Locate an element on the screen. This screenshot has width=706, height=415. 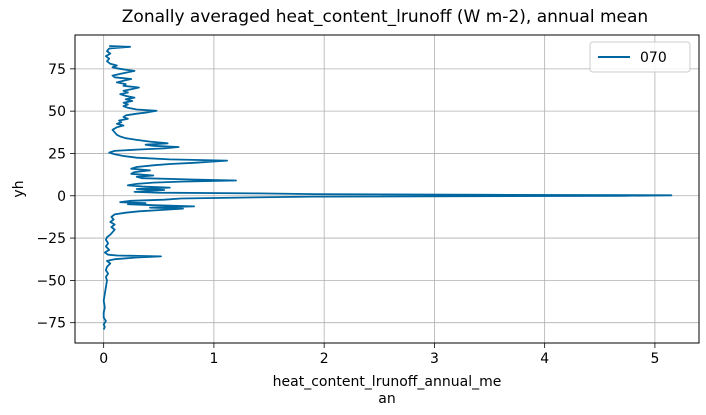
y-tick-label: 0 is located at coordinates (61, 197).